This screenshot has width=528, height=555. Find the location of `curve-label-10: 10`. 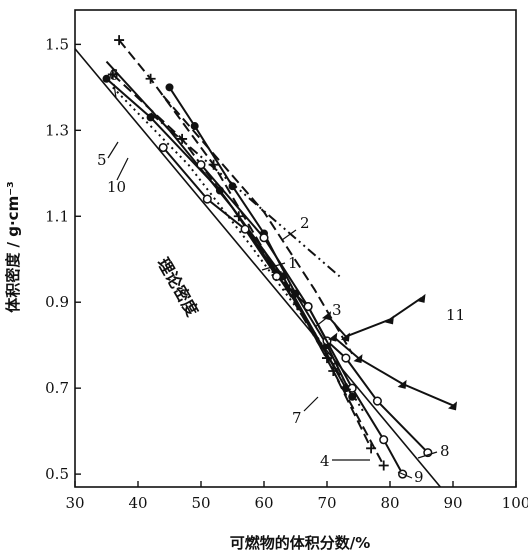

curve-label-10: 10 is located at coordinates (116, 187).